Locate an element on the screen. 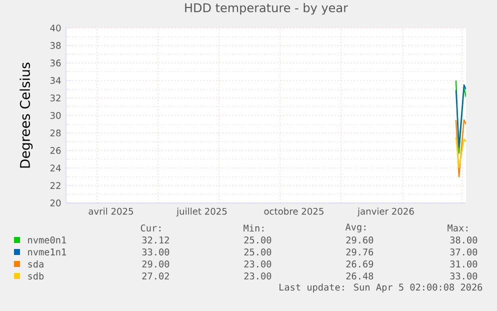 This screenshot has height=311, width=497. y-tick-label: 38 is located at coordinates (55, 45).